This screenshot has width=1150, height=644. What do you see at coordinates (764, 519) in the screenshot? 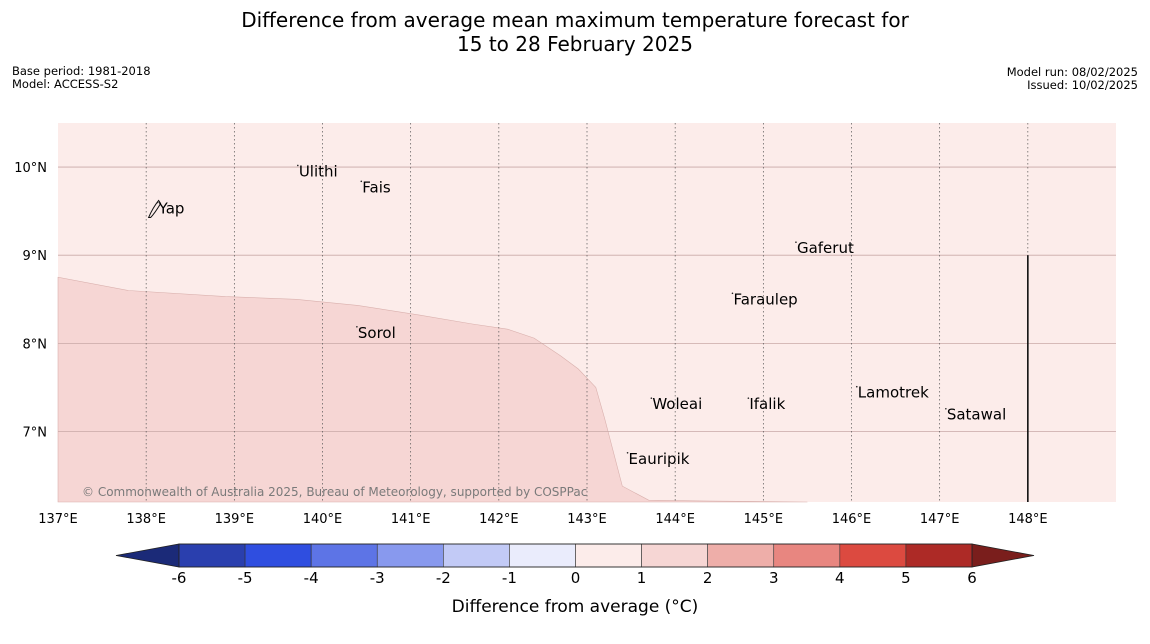
I see `lon-label-8: 145°E` at bounding box center [764, 519].